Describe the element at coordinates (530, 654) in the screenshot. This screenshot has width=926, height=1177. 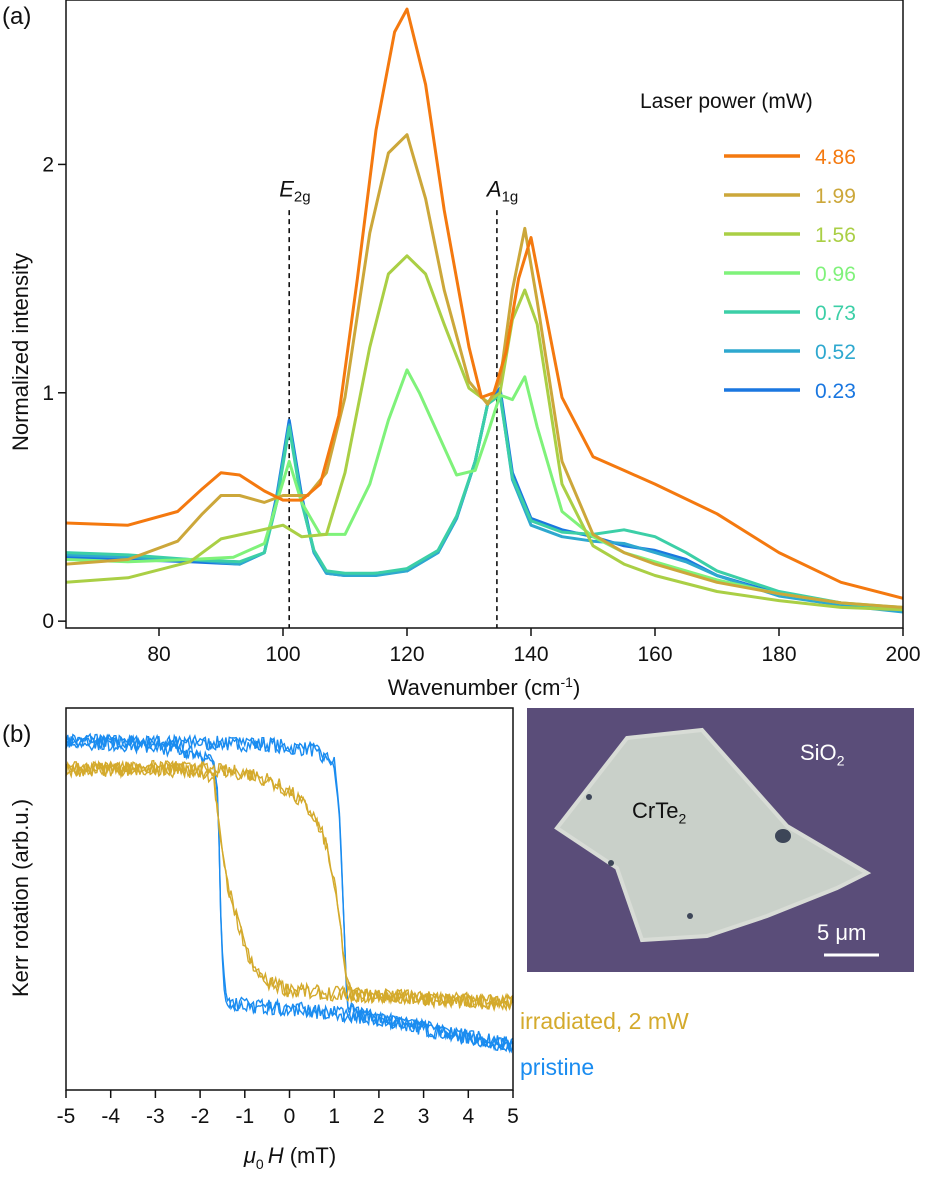
I see `raman-x-tick-label: 140` at that location.